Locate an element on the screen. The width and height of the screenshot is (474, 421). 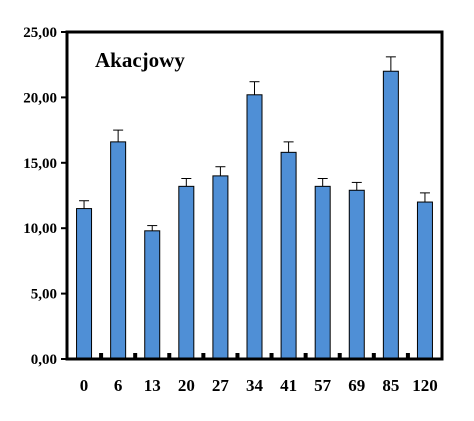
x-tick-label: 6 is located at coordinates (118, 385).